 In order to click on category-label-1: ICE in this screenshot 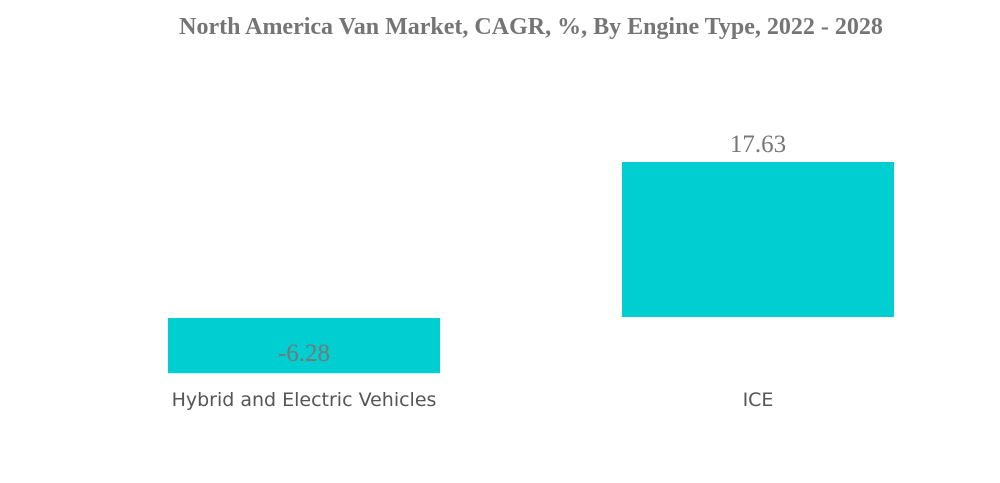, I will do `click(758, 400)`.